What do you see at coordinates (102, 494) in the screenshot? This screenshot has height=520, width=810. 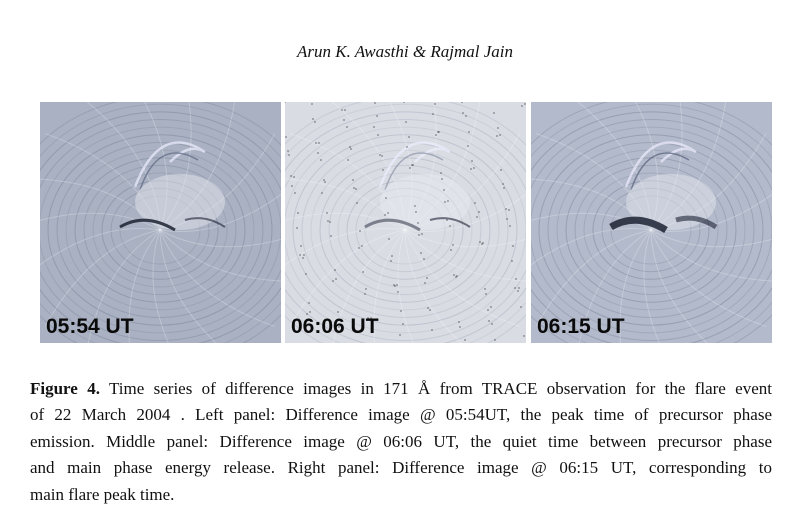 I see `caption-line: main flare peak time.` at bounding box center [102, 494].